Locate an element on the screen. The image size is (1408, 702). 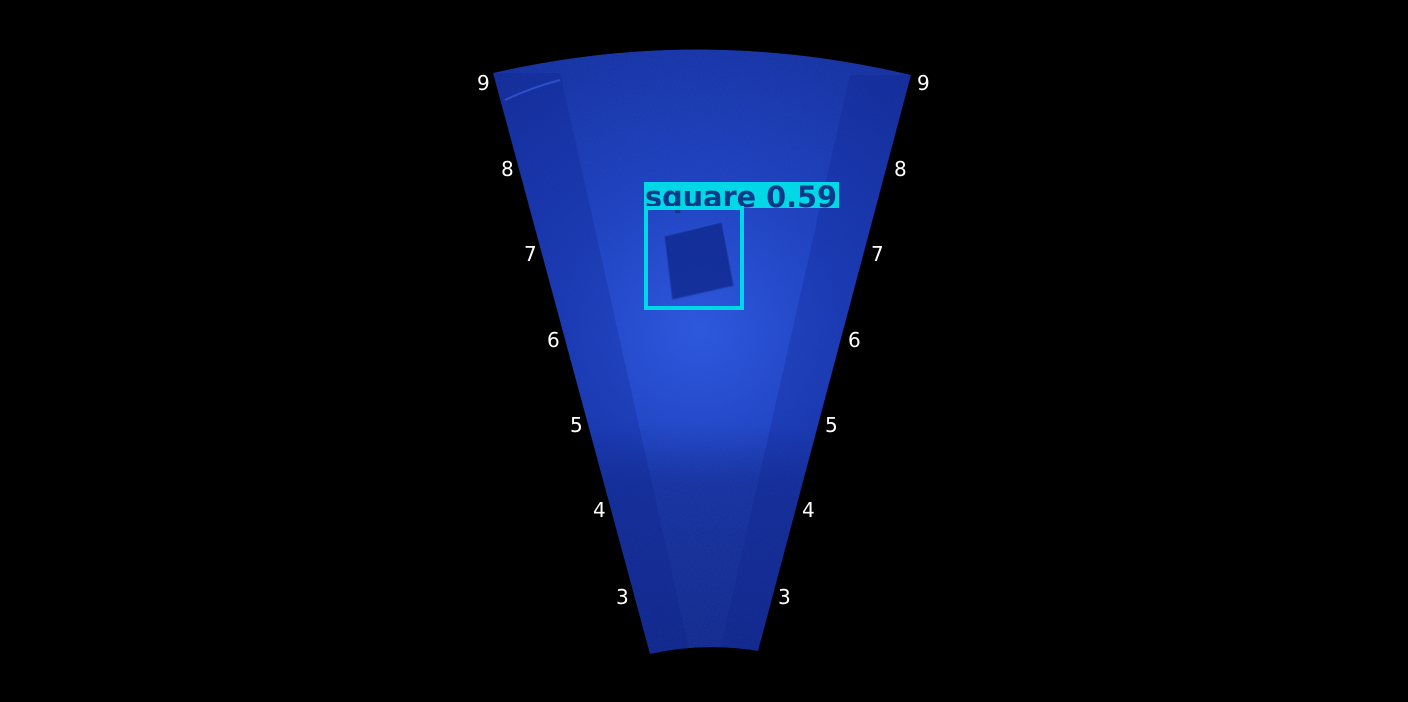
range-label-left-5: 5 is located at coordinates (576, 425).